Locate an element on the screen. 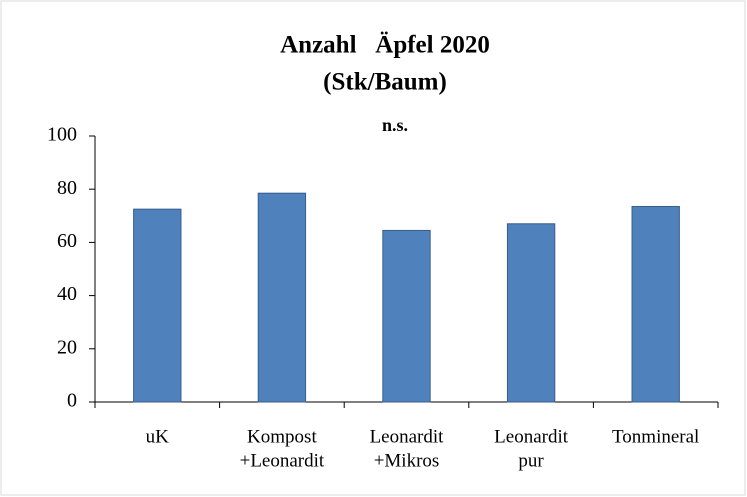 This screenshot has height=497, width=747. y-tick-label: 40 is located at coordinates (67, 294).